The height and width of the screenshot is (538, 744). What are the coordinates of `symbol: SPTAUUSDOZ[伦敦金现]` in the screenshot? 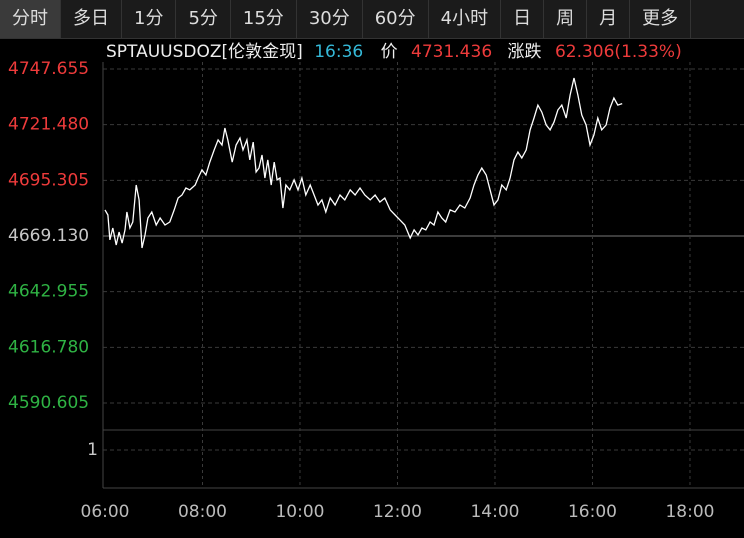 It's located at (204, 52).